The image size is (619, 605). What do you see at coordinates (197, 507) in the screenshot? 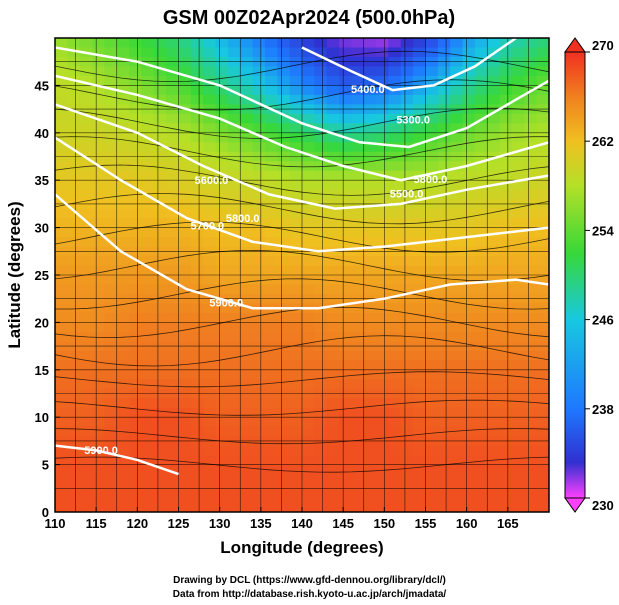
I see `field-cell-1971` at bounding box center [197, 507].